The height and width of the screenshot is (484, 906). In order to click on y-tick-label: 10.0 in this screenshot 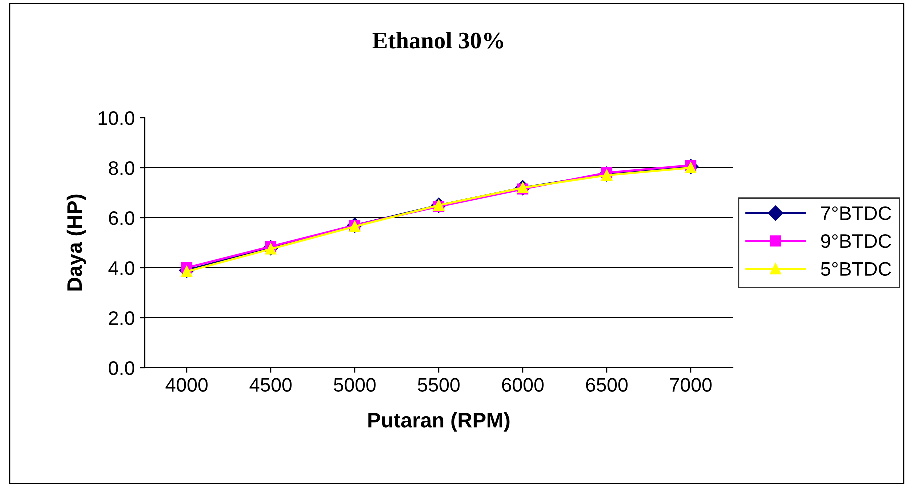, I will do `click(116, 118)`.